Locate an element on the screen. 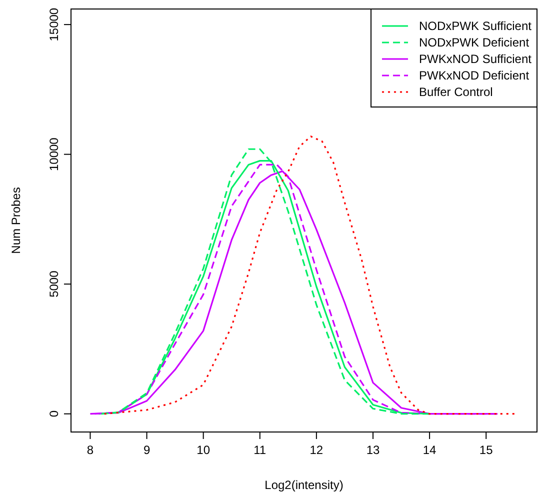 The width and height of the screenshot is (539, 499). y-tick-label: 15000 is located at coordinates (54, 25).